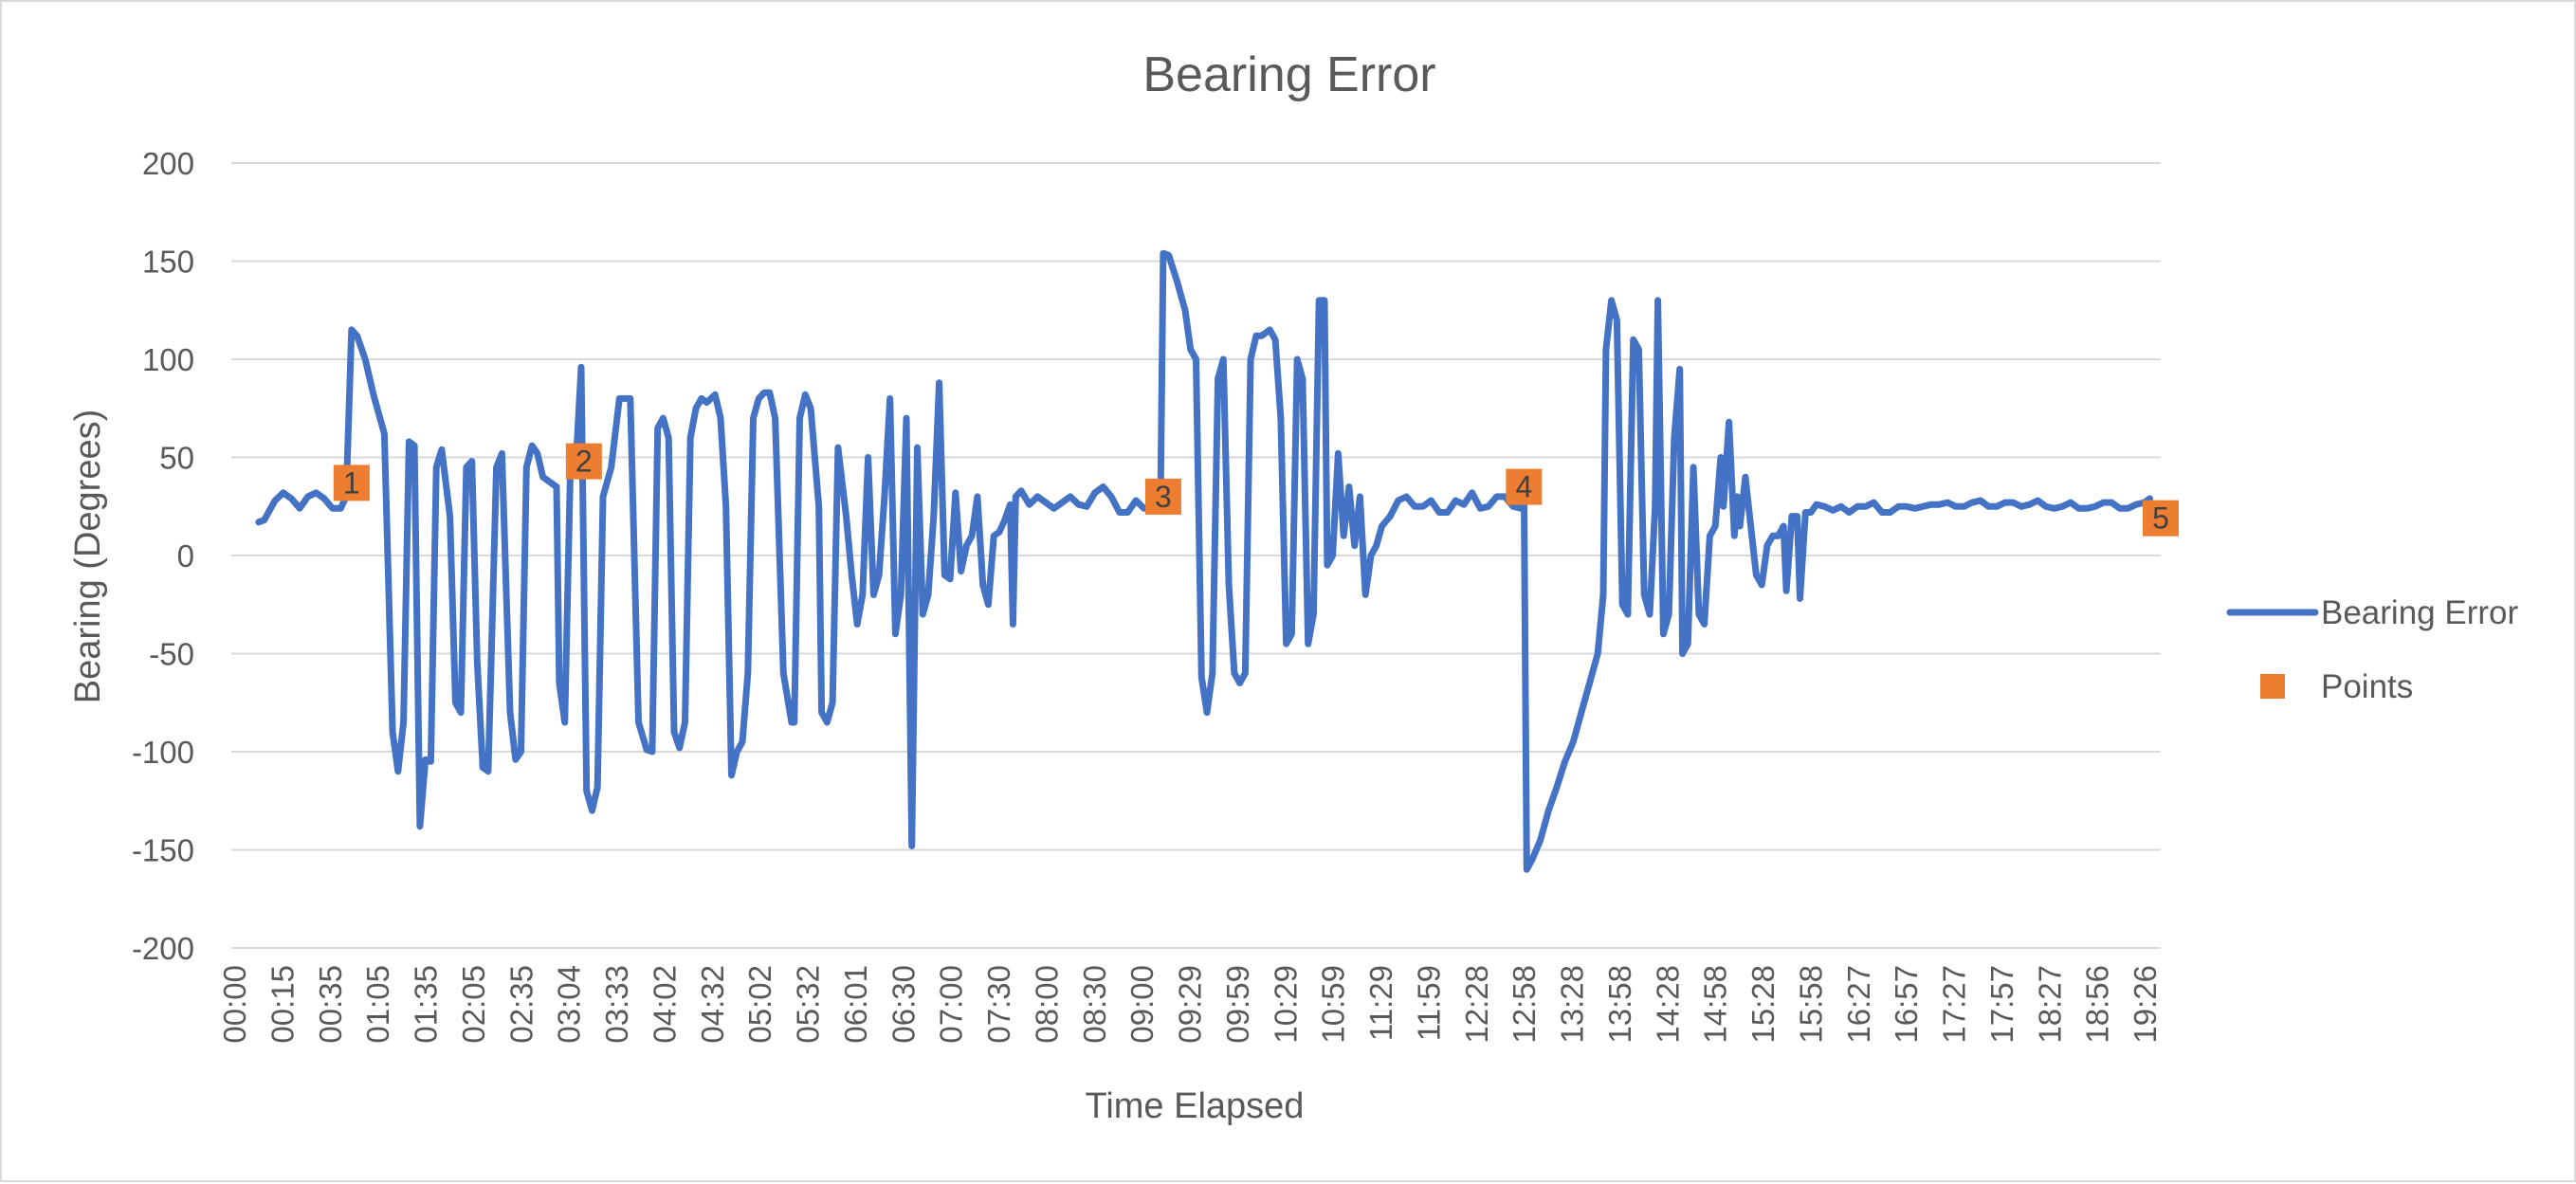 This screenshot has height=1184, width=2576. I want to click on point-label: 4, so click(1523, 487).